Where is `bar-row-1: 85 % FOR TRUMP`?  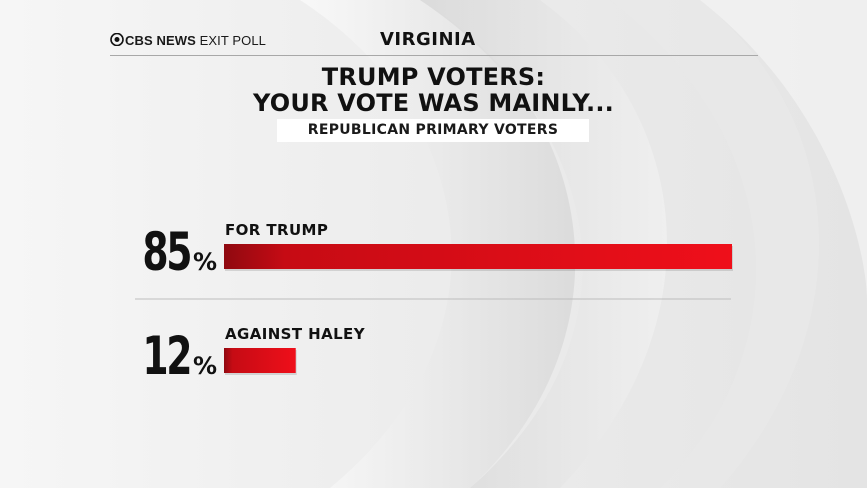
bar-row-1: 85 % FOR TRUMP is located at coordinates (437, 251).